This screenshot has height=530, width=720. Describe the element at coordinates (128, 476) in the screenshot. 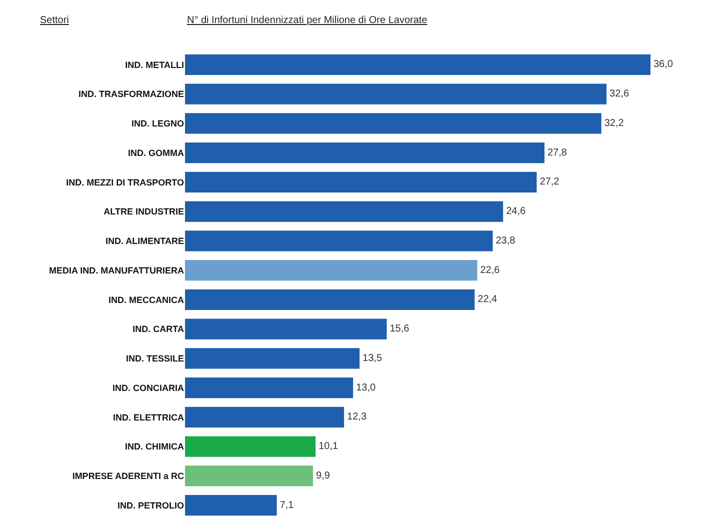

I see `y-tick-label: IMPRESE ADERENTI a RC` at that location.